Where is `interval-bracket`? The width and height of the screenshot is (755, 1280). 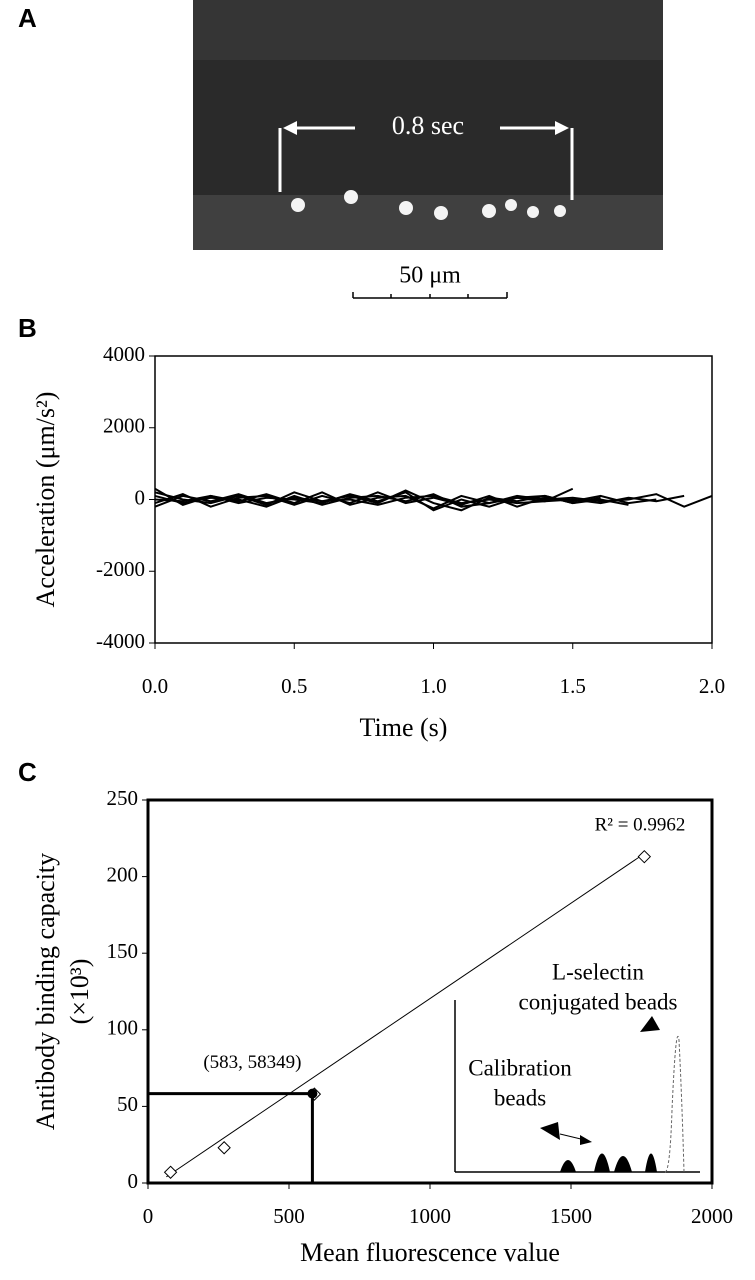 interval-bracket is located at coordinates (426, 160).